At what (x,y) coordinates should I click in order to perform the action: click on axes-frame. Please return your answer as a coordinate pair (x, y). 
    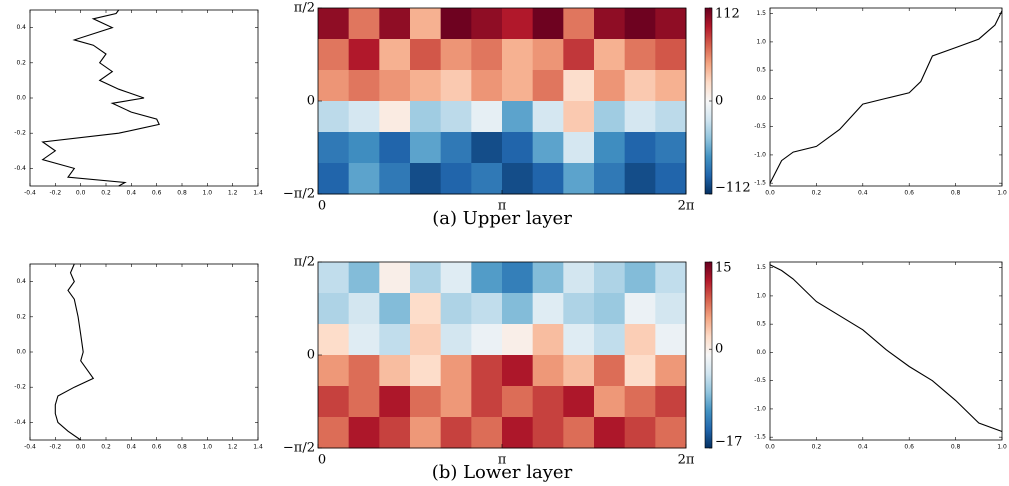
    Looking at the image, I should click on (886, 97).